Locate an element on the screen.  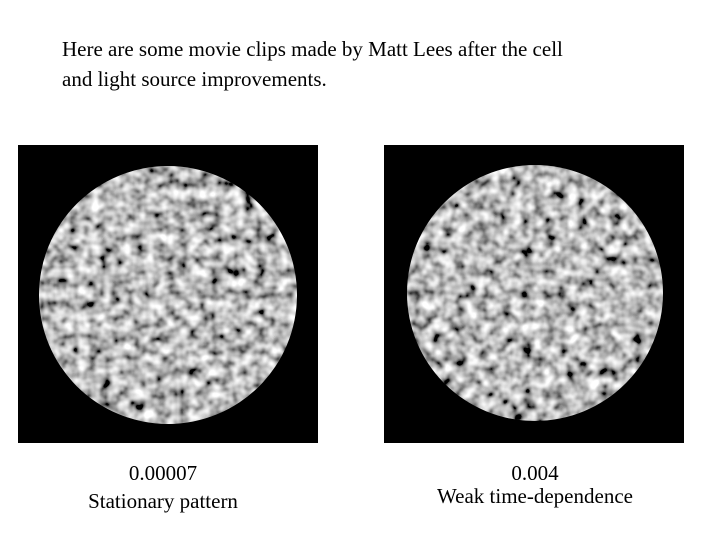
panel-caption: Stationary pattern is located at coordinates (163, 501).